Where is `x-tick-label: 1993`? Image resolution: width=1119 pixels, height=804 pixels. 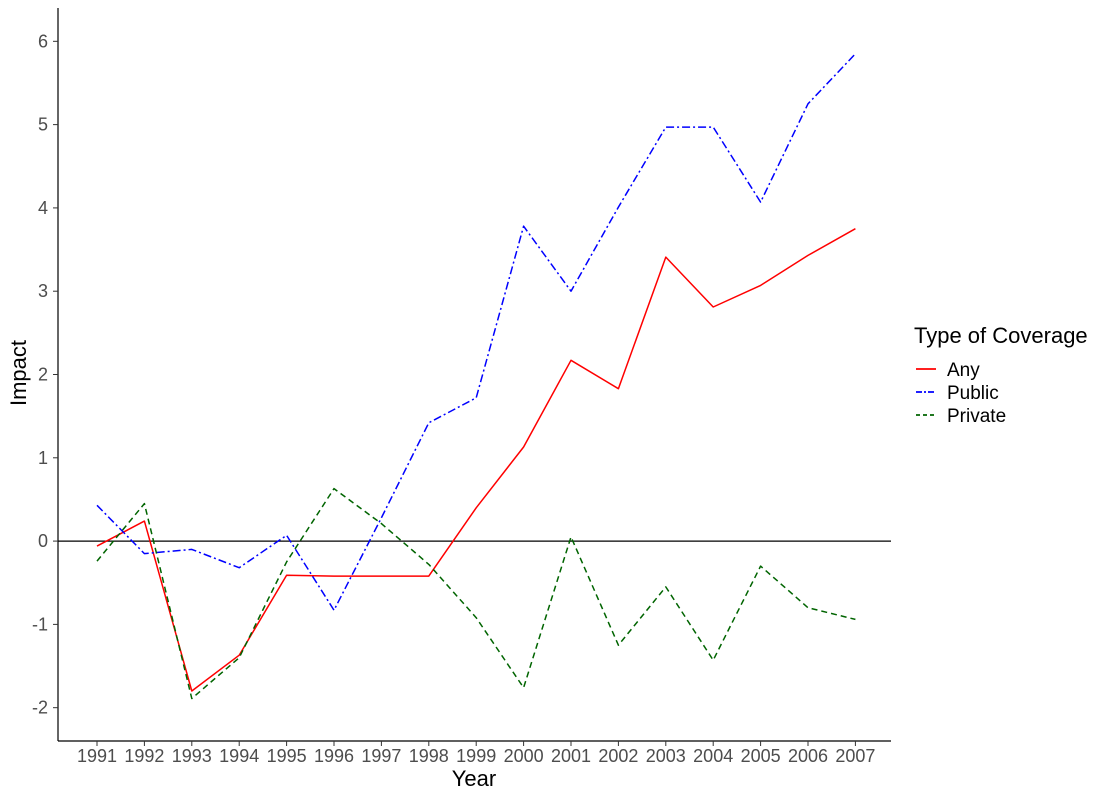 x-tick-label: 1993 is located at coordinates (192, 756).